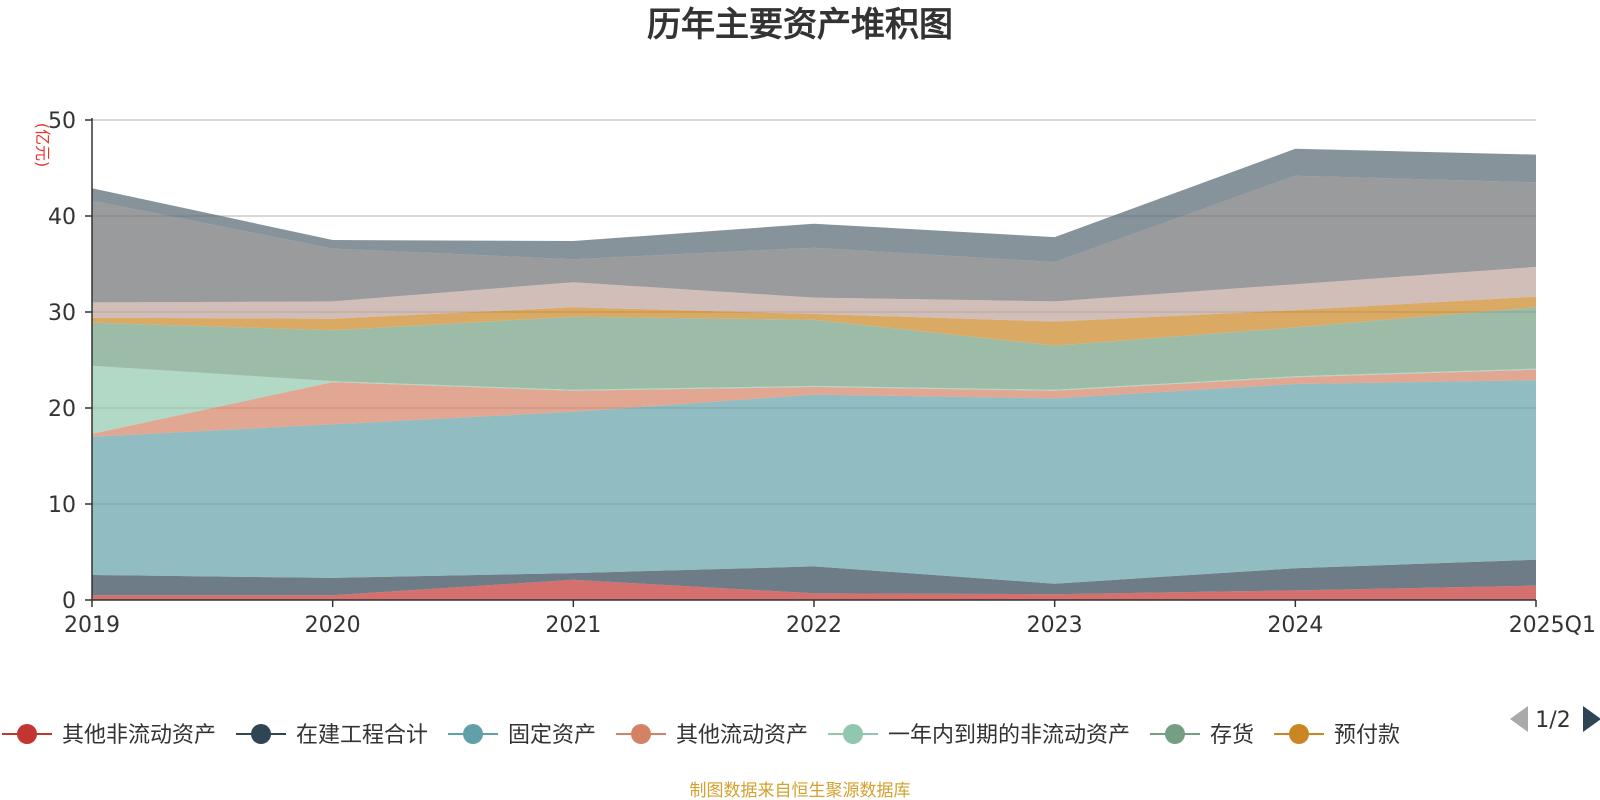 The width and height of the screenshot is (1600, 800). Describe the element at coordinates (362, 735) in the screenshot. I see `legend-label: 在建工程合计` at that location.